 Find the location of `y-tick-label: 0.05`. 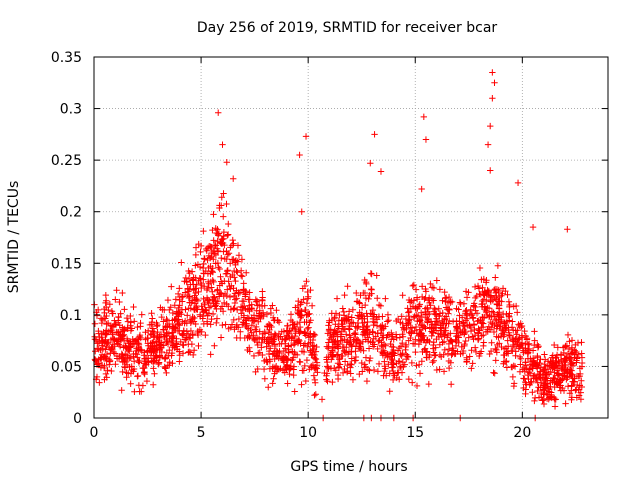

y-tick-label: 0.05 is located at coordinates (66, 367).